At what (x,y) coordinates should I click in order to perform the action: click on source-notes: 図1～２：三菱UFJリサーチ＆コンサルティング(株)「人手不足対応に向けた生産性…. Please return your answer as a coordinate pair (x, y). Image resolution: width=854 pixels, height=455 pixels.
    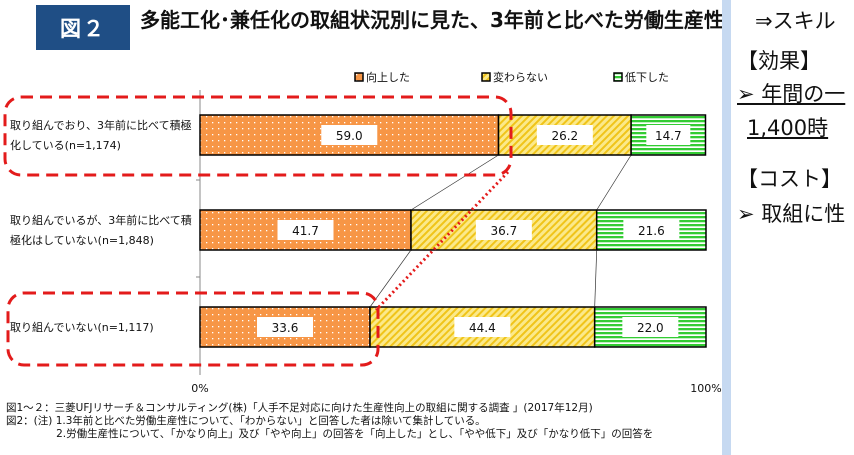
    Looking at the image, I should click on (329, 421).